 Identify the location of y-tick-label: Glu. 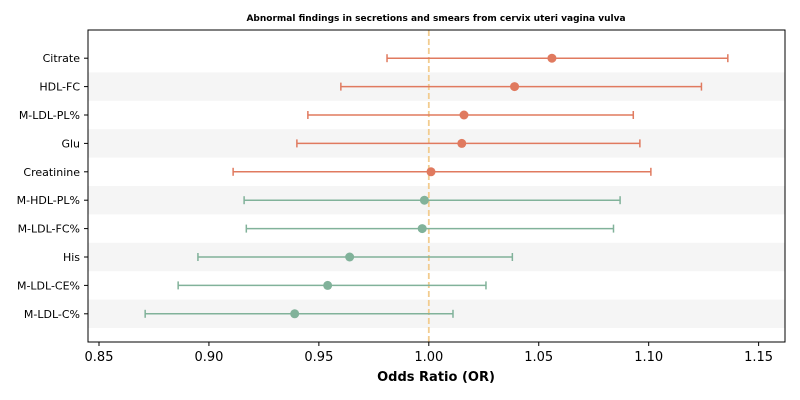
(70, 143).